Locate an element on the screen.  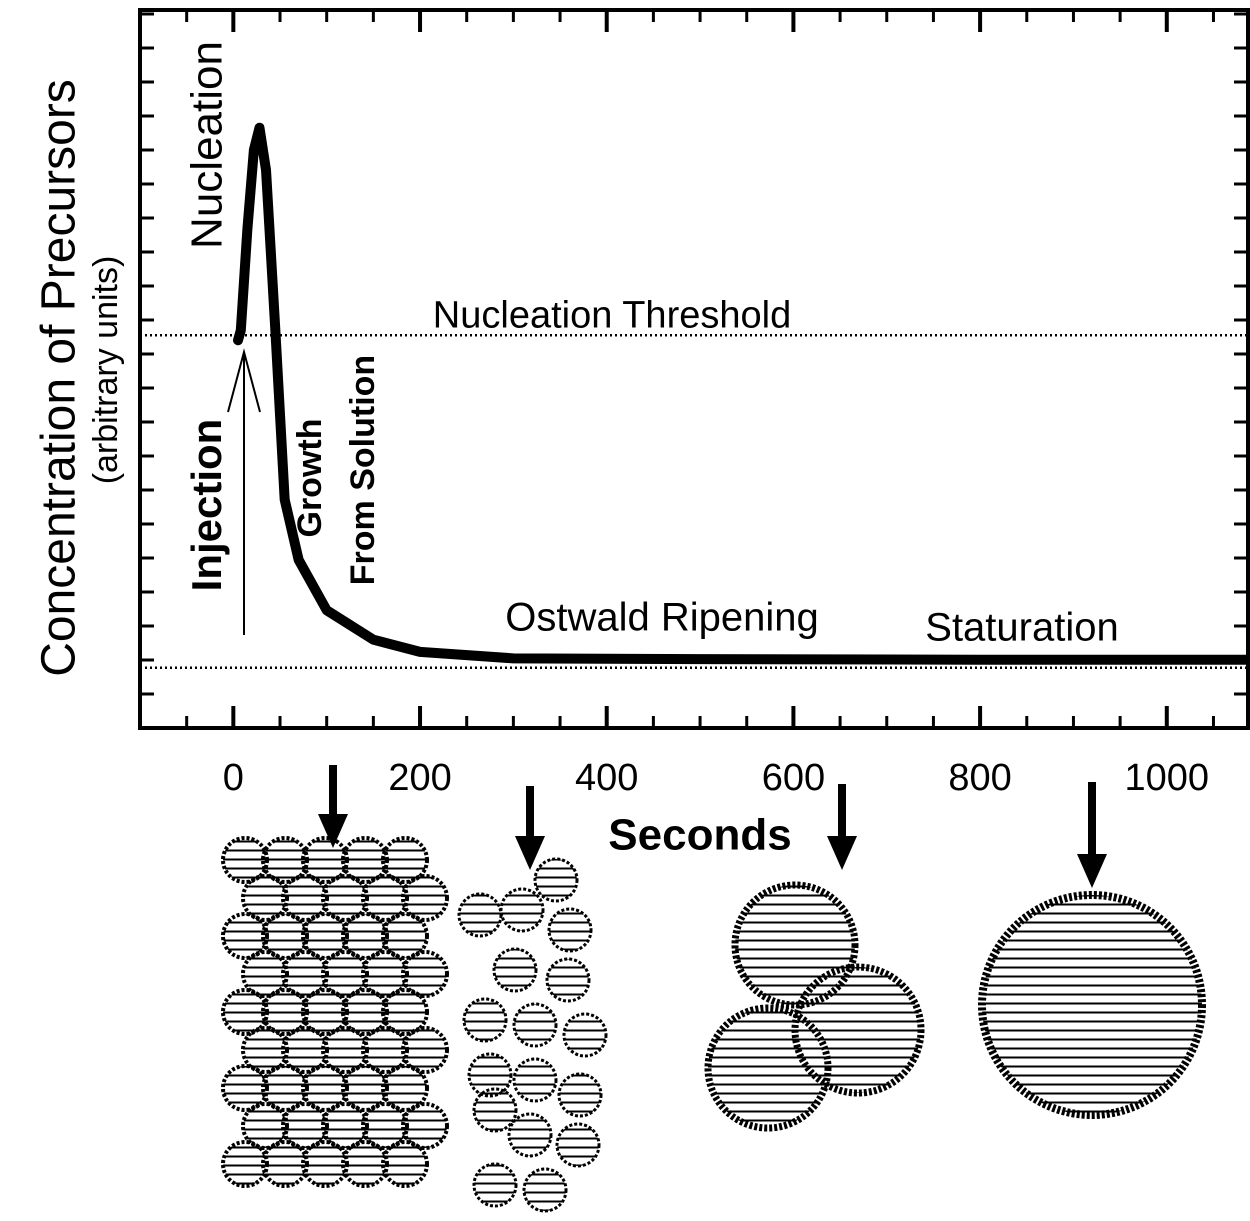
x-tick-label: 1000 is located at coordinates (1167, 778).